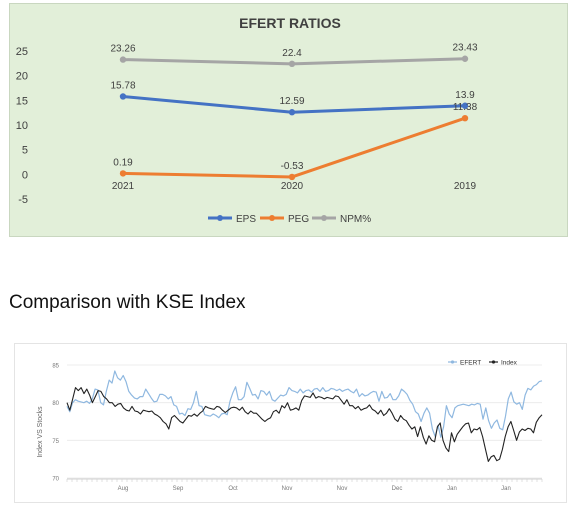 Image resolution: width=577 pixels, height=506 pixels. What do you see at coordinates (509, 363) in the screenshot?
I see `legend-label: Index` at bounding box center [509, 363].